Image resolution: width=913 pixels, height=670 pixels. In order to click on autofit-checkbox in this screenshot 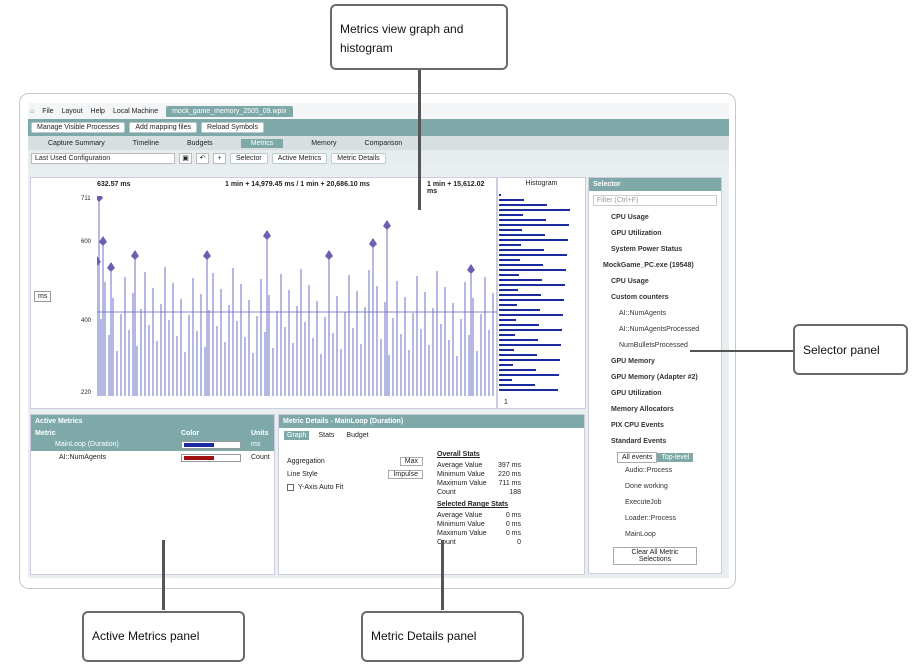, I will do `click(290, 487)`.